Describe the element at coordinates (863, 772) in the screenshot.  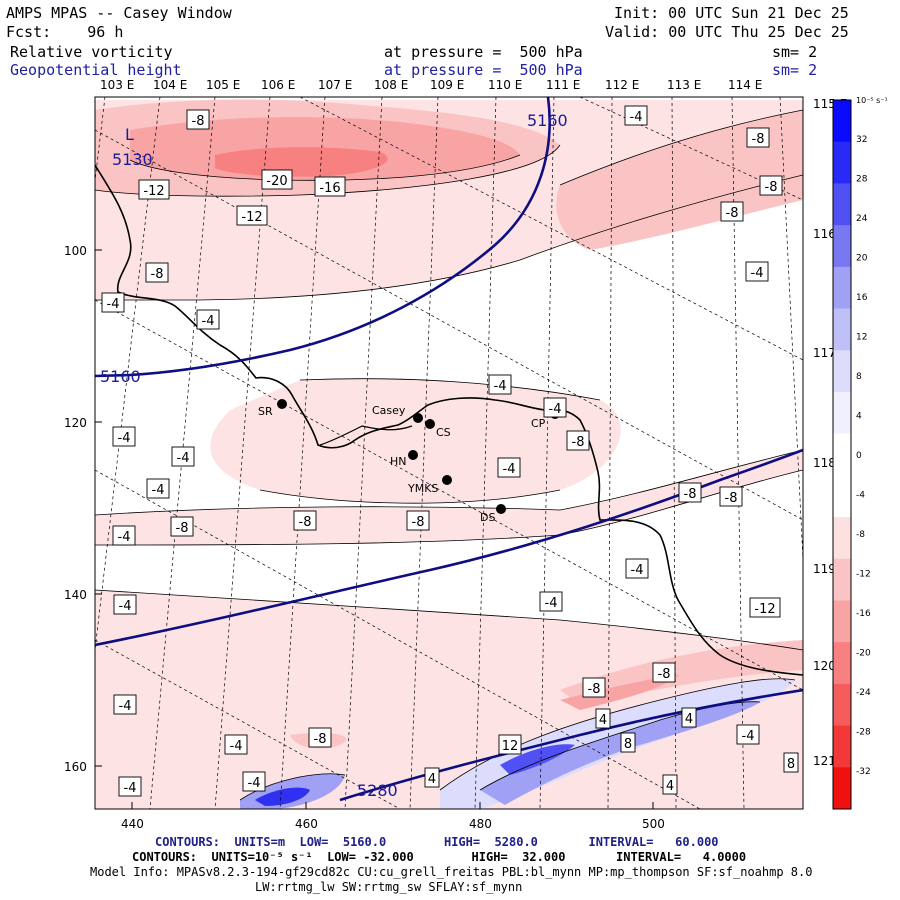
I see `colorbar-level-label: -32` at that location.